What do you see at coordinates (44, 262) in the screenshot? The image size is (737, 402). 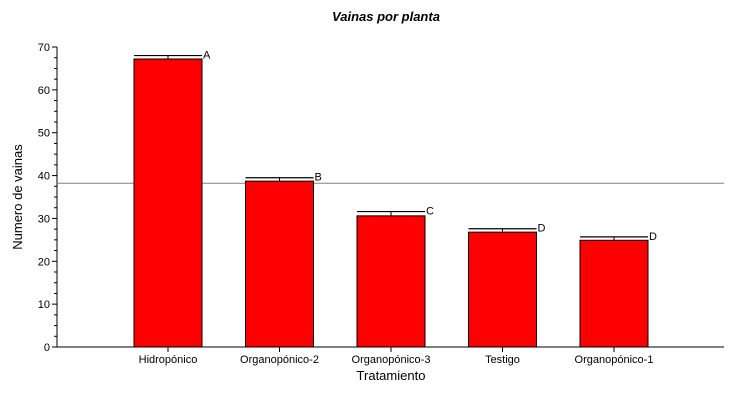 I see `y-tick-label: 20` at bounding box center [44, 262].